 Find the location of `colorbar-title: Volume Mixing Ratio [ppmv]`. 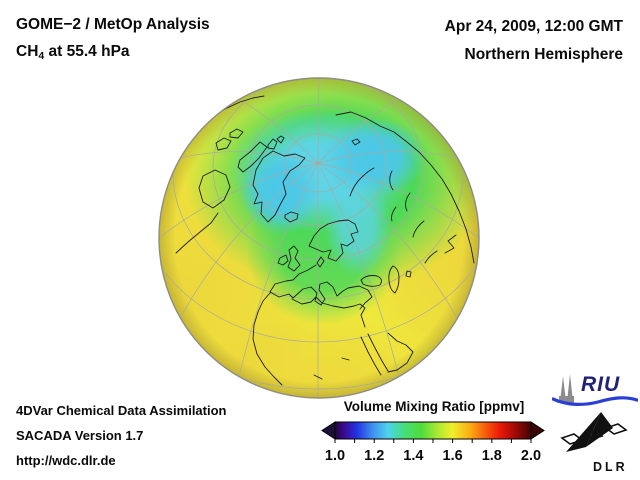

colorbar-title: Volume Mixing Ratio [ppmv] is located at coordinates (434, 406).